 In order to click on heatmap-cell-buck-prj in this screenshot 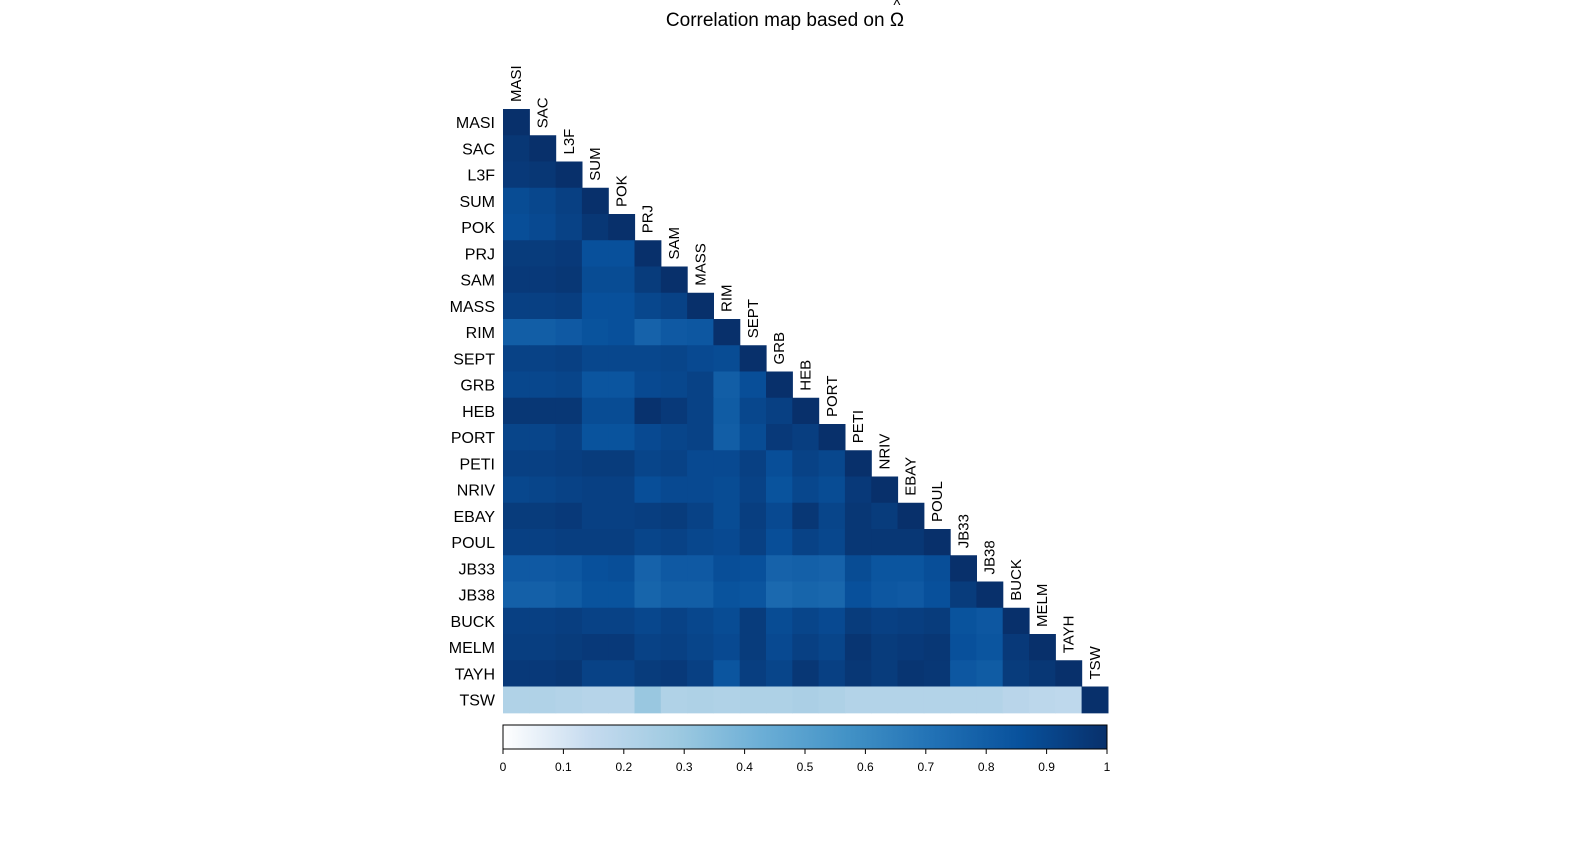, I will do `click(648, 621)`.